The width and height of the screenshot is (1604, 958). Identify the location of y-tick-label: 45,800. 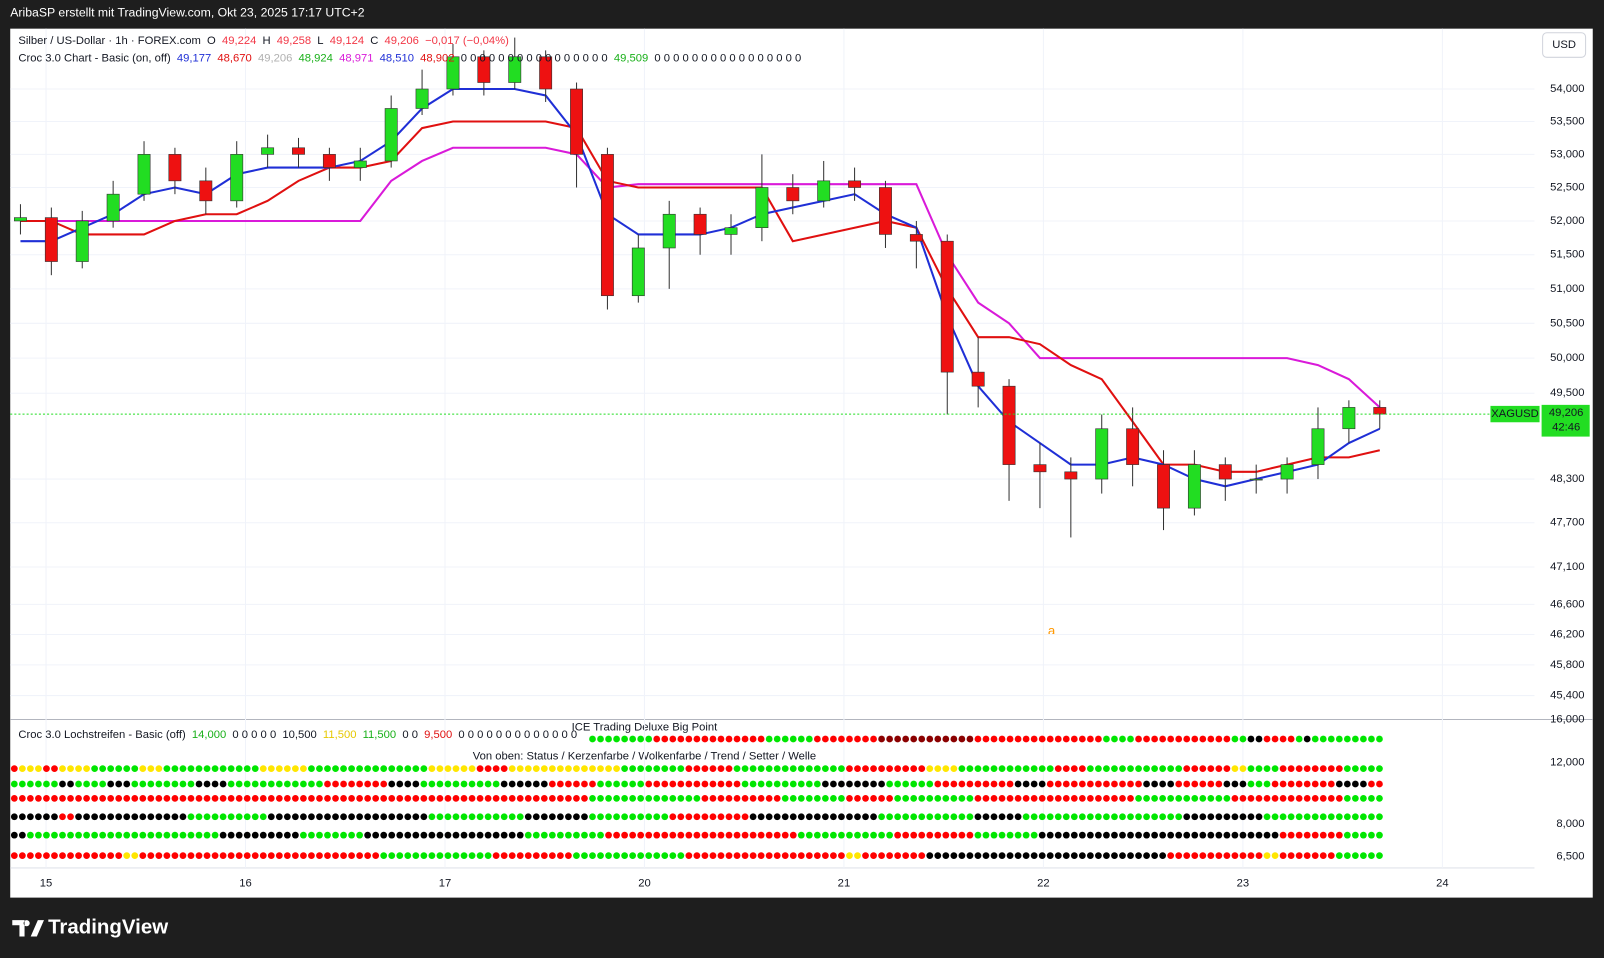
(1567, 665).